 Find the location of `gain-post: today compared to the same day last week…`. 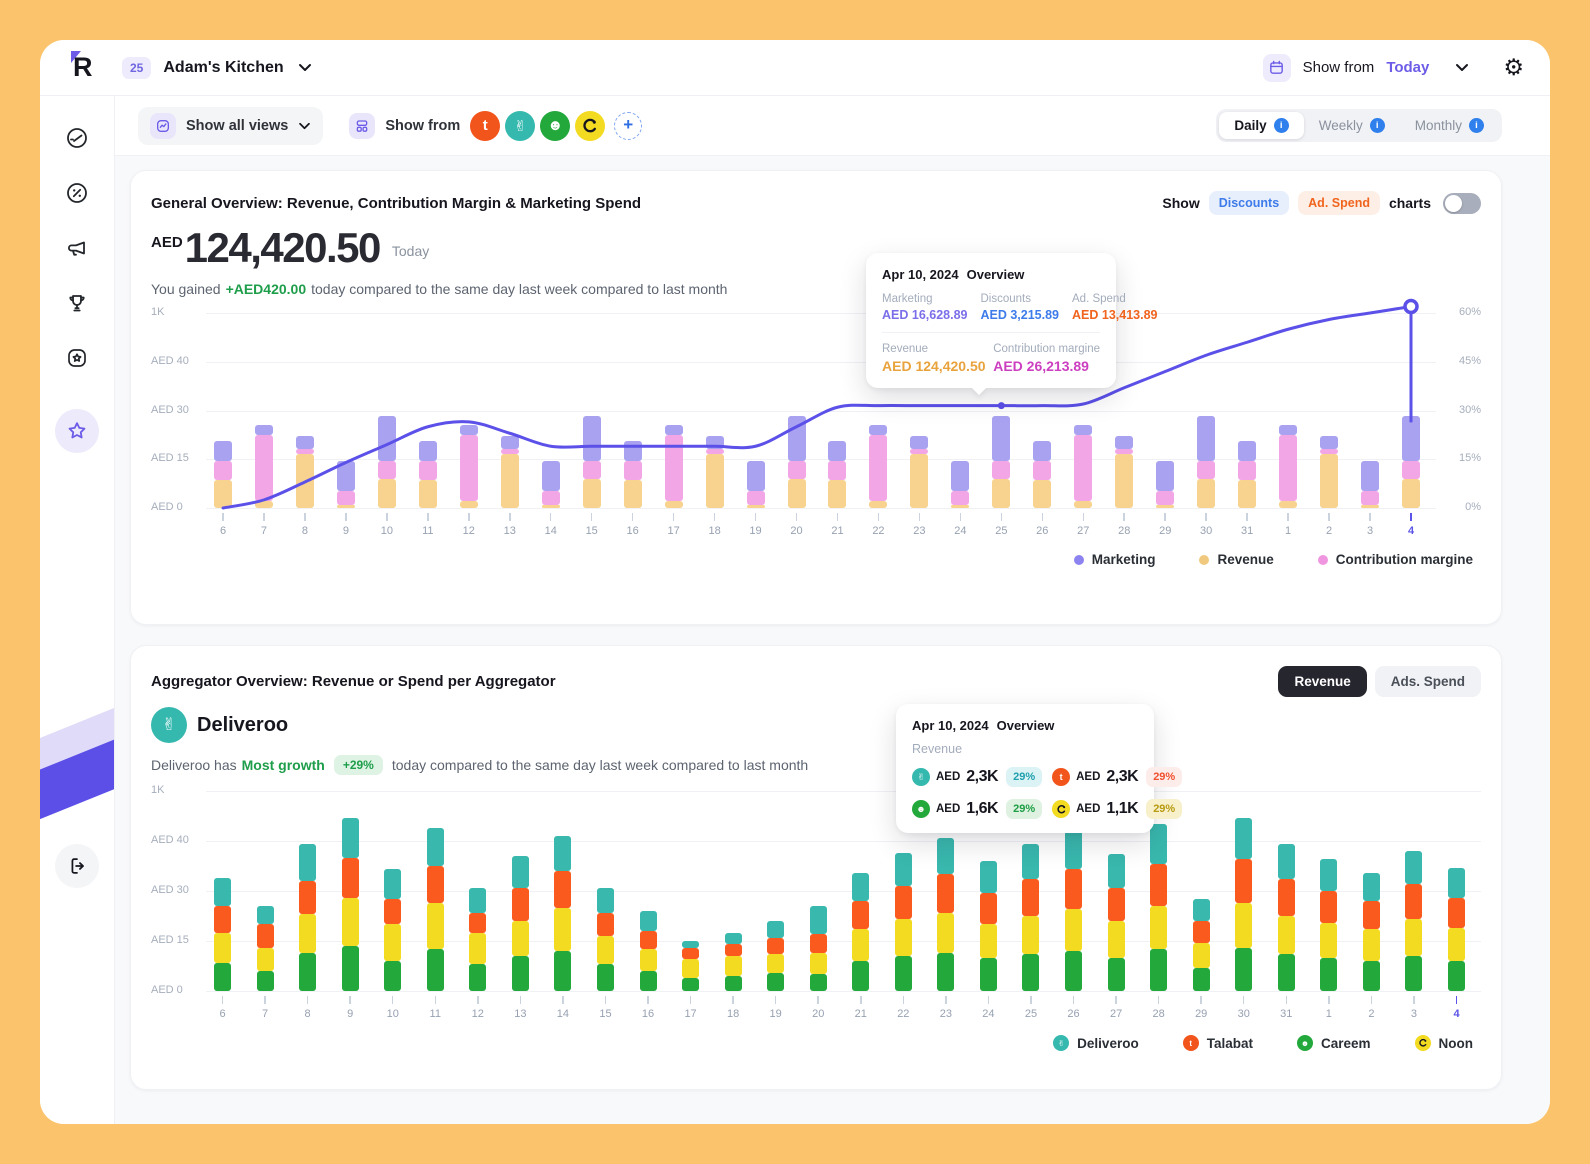

gain-post: today compared to the same day last week… is located at coordinates (519, 289).